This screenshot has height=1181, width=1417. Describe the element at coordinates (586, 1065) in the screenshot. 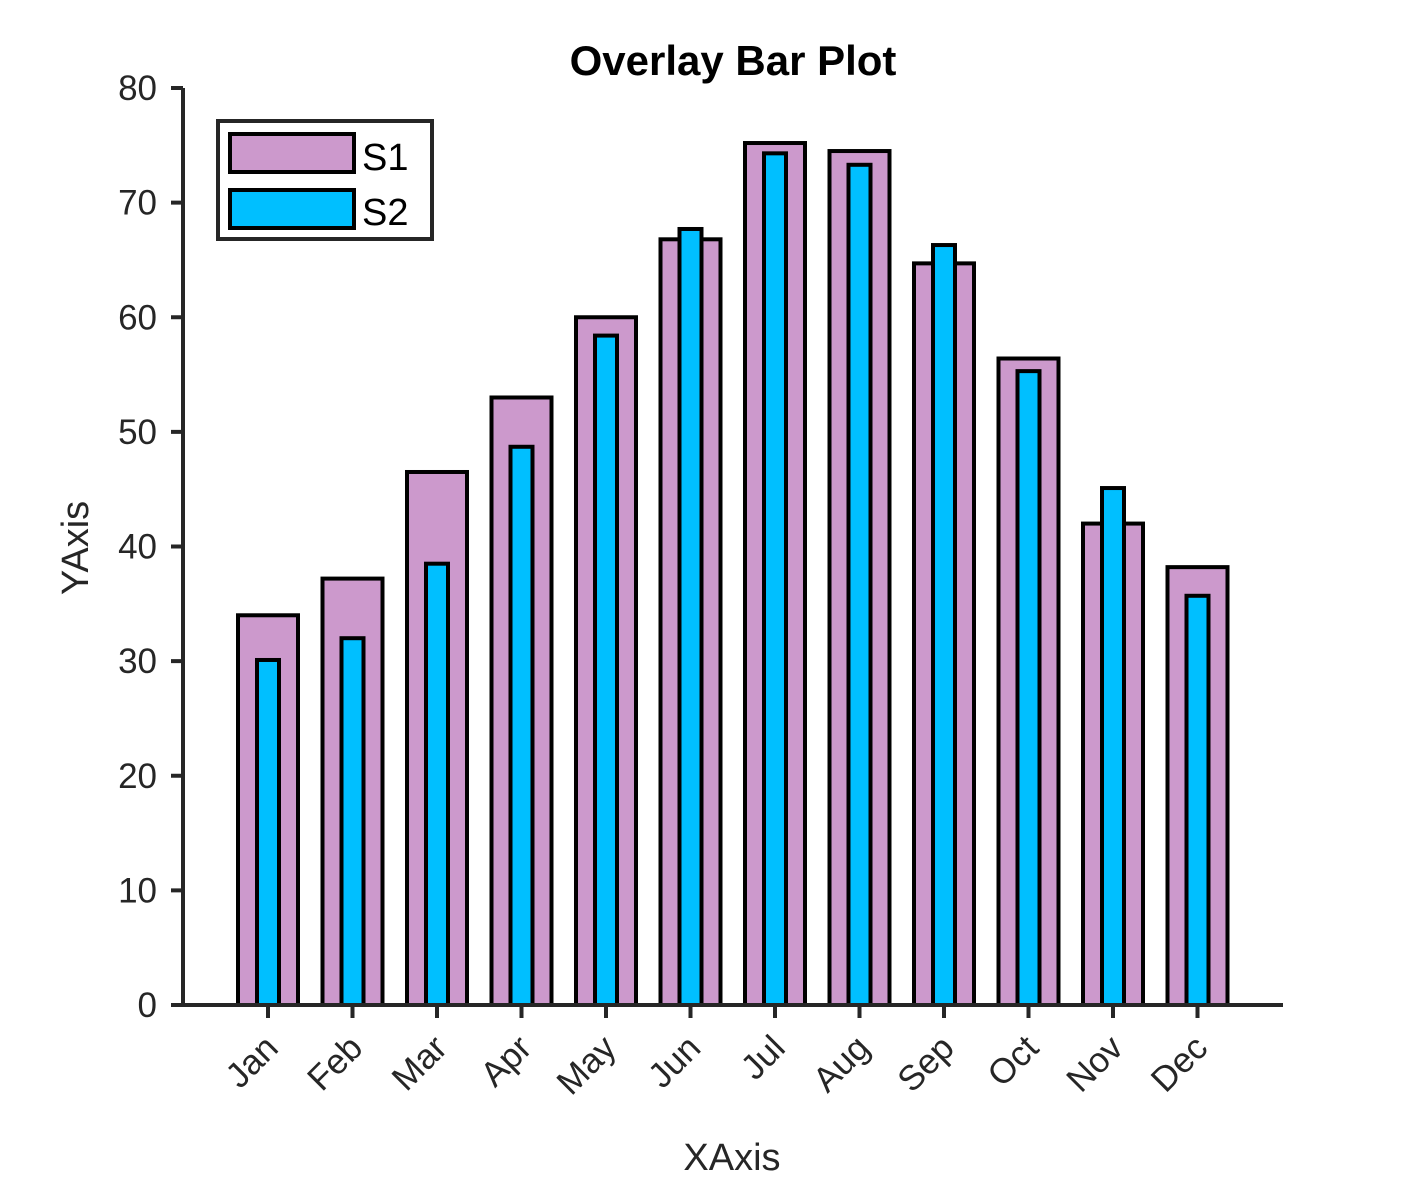

I see `x-tick-label: May` at that location.